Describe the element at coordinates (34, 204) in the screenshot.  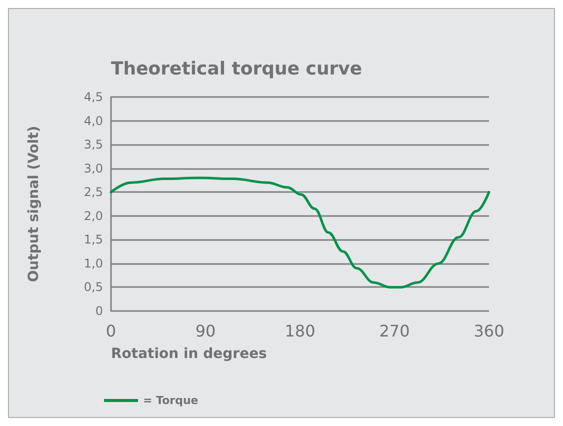
I see `y-axis-title: Output signal (Volt)` at that location.